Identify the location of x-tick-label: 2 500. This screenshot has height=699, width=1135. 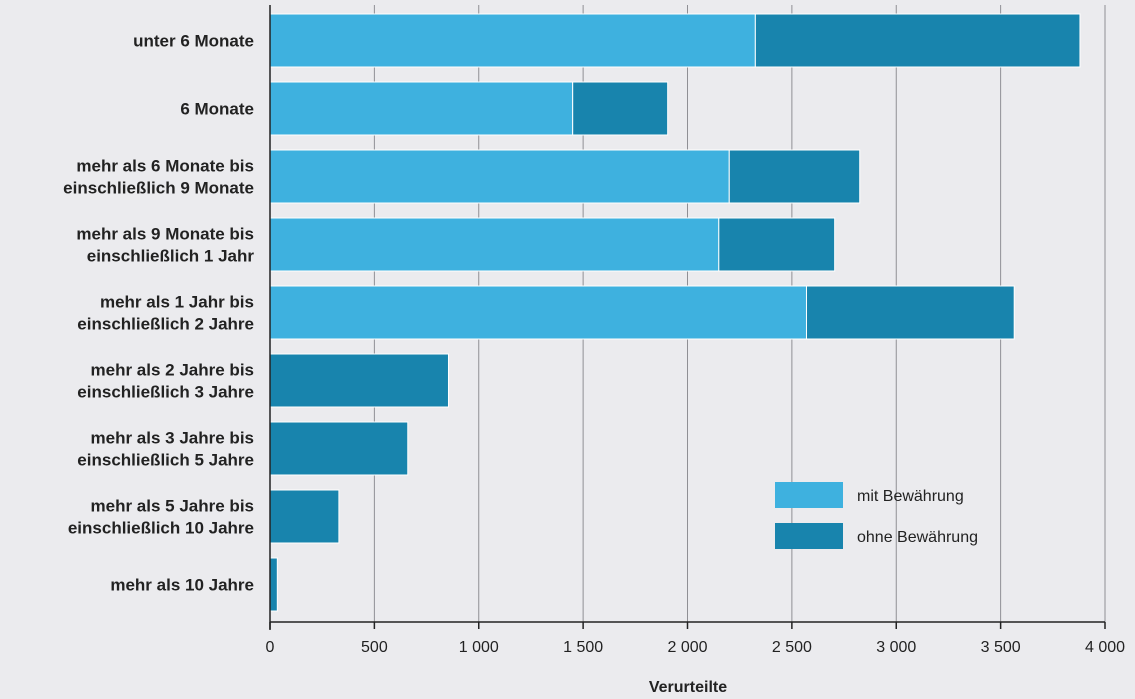
(792, 647).